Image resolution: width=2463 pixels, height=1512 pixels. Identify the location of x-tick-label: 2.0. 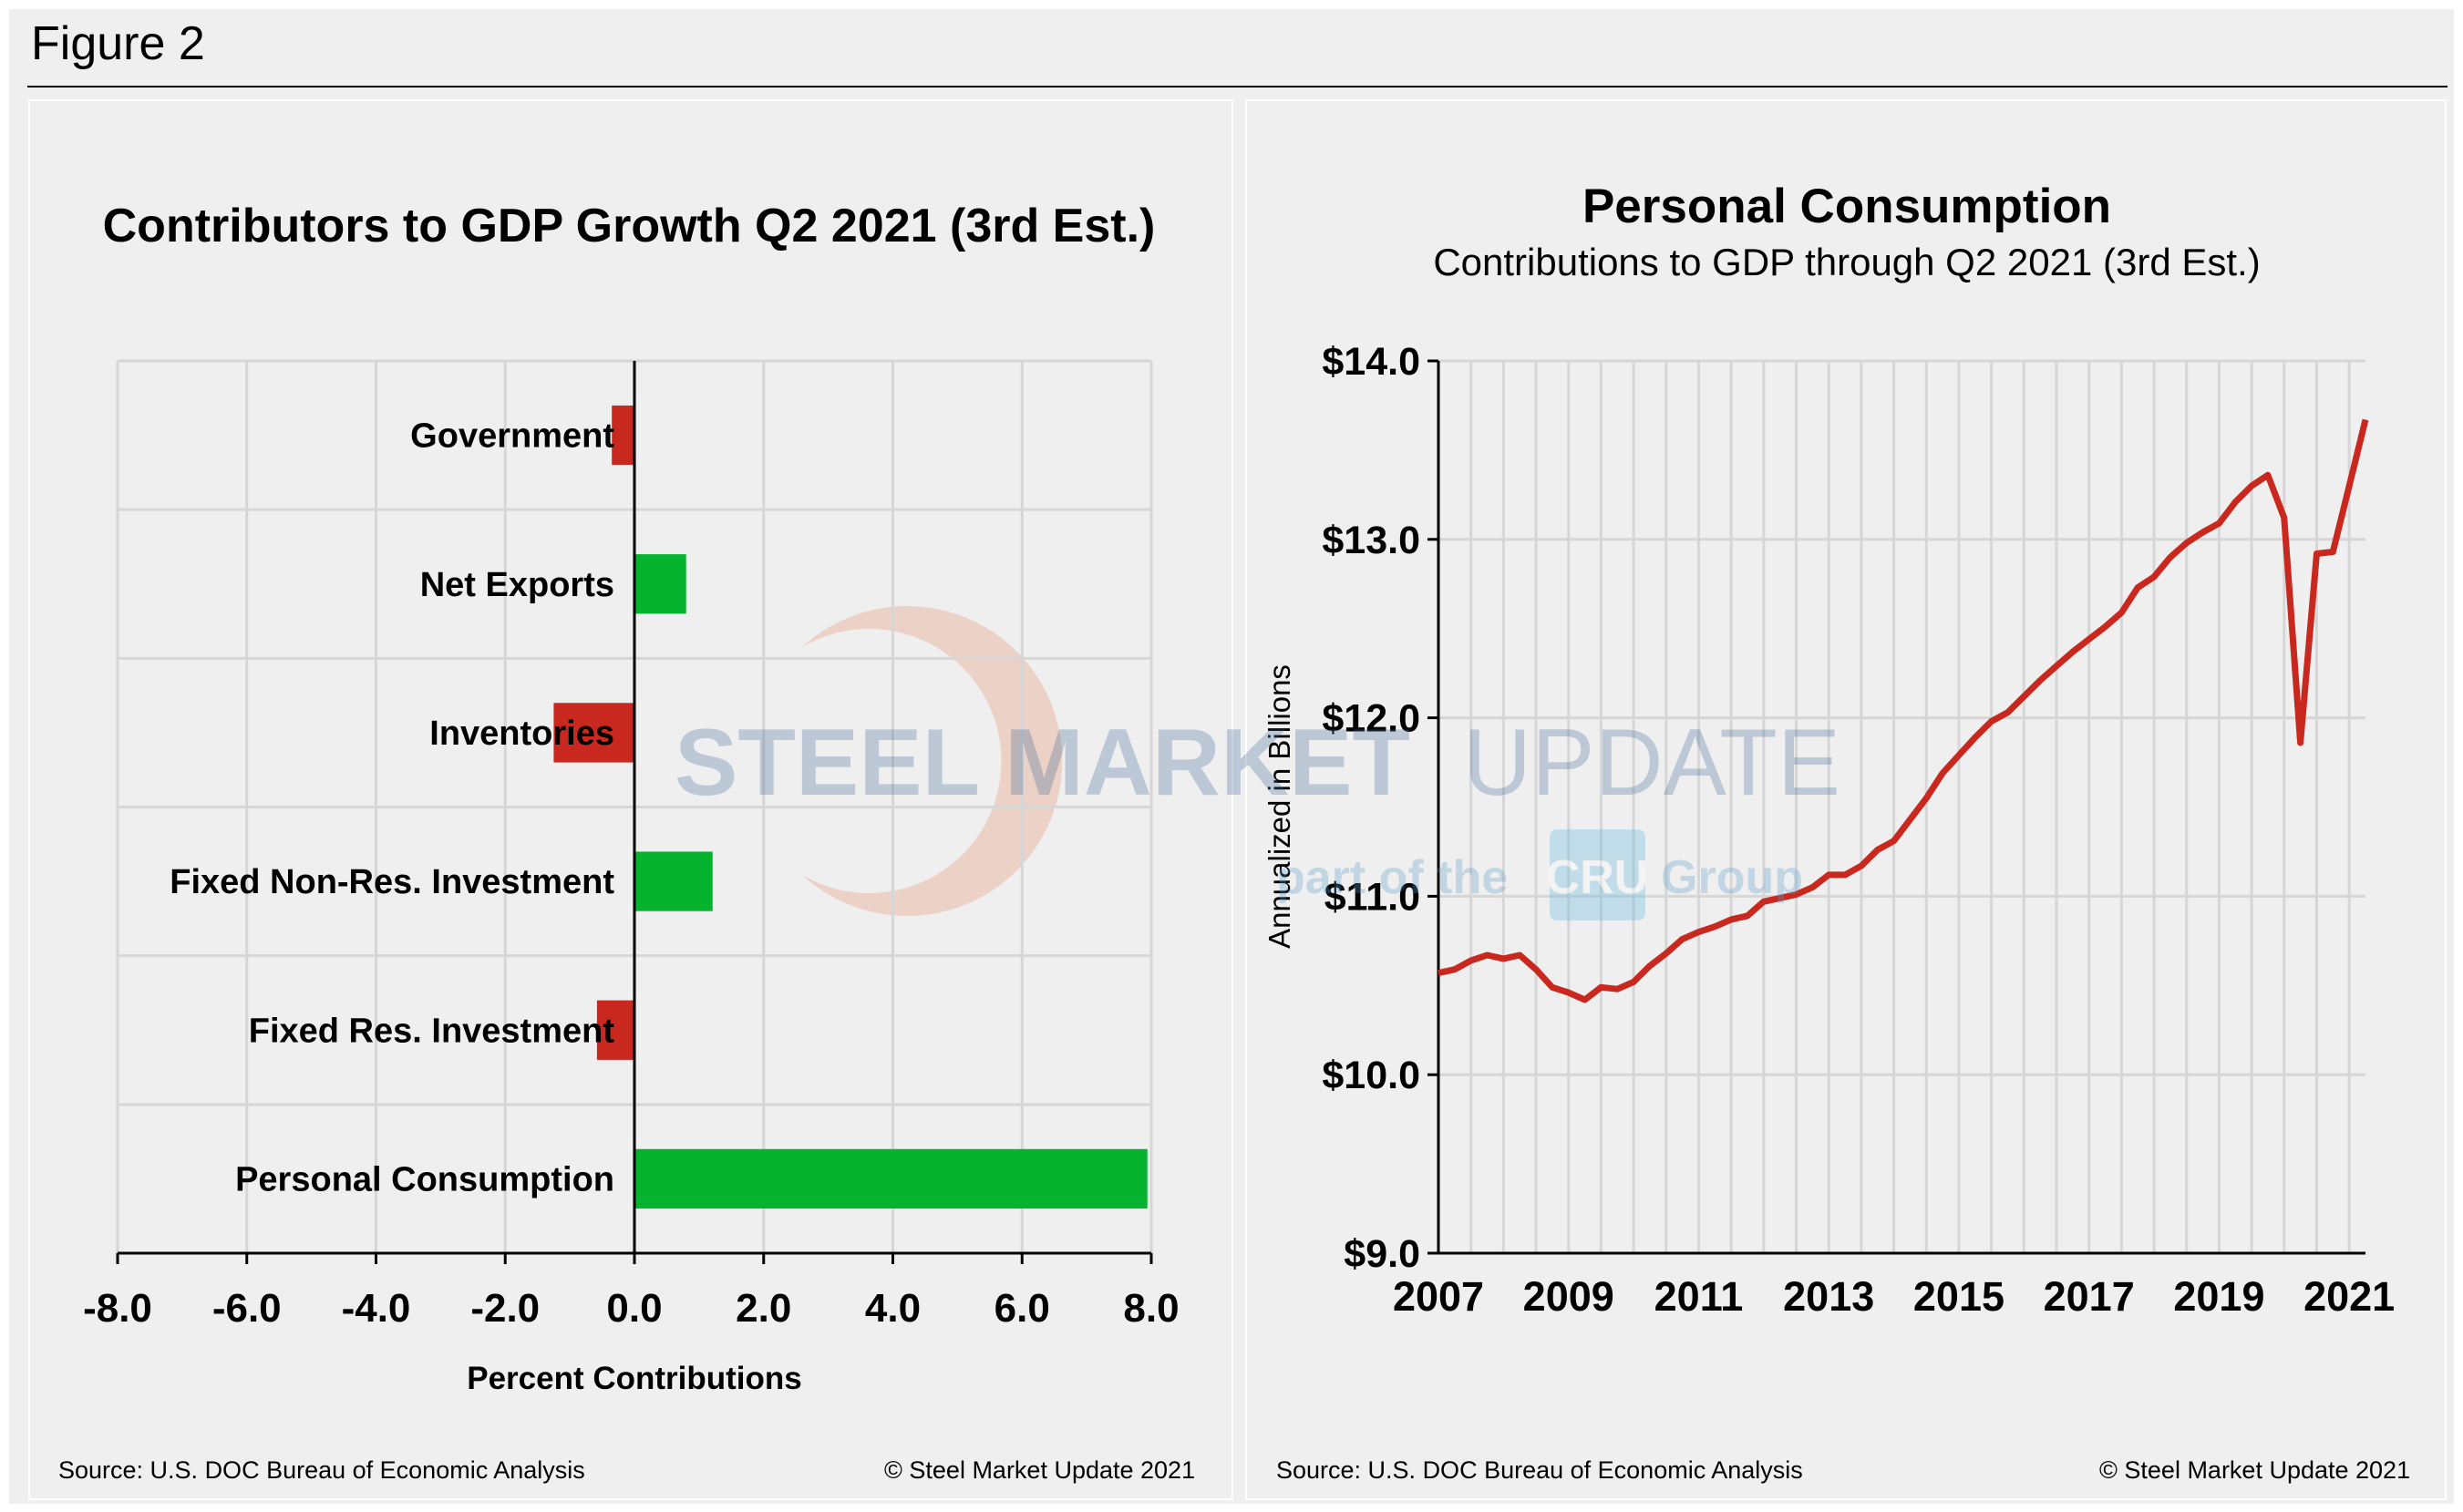
(764, 1308).